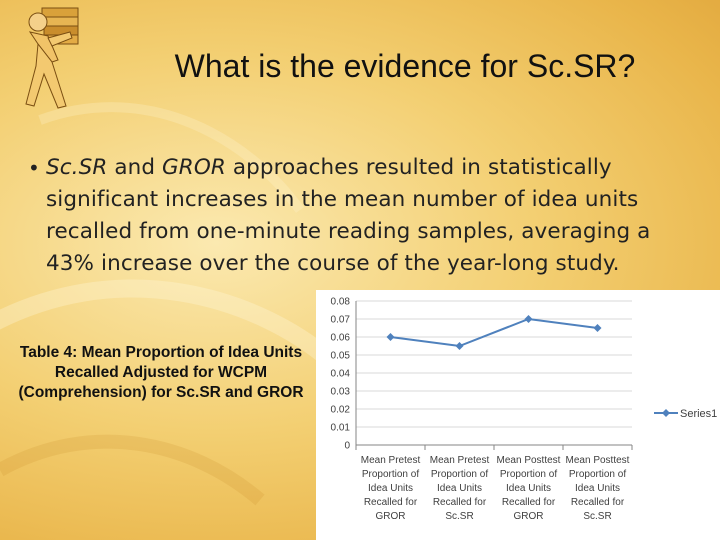  What do you see at coordinates (698, 414) in the screenshot?
I see `legend-label: Series1` at bounding box center [698, 414].